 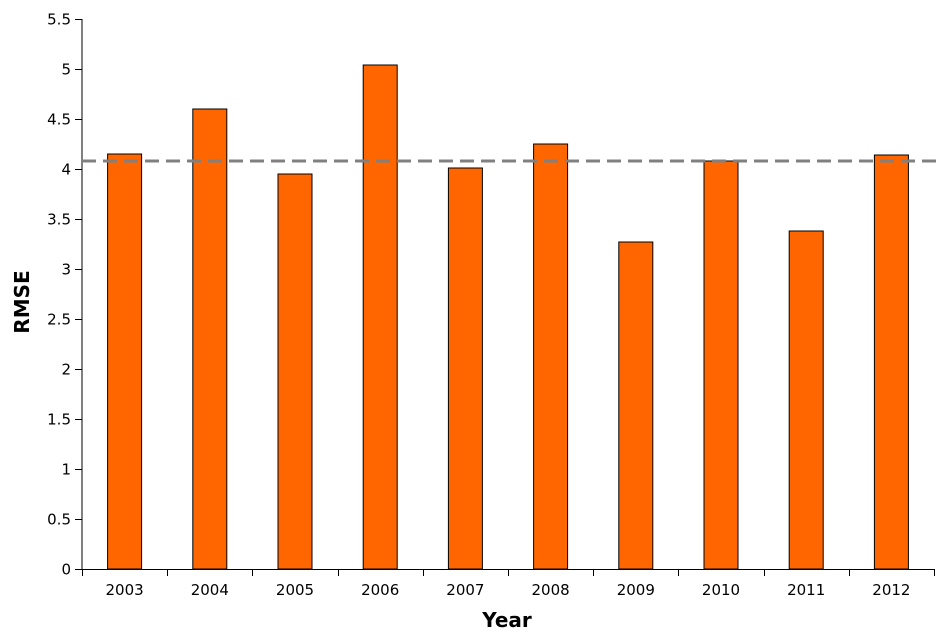 I want to click on y-tick-label: 2, so click(x=66, y=370).